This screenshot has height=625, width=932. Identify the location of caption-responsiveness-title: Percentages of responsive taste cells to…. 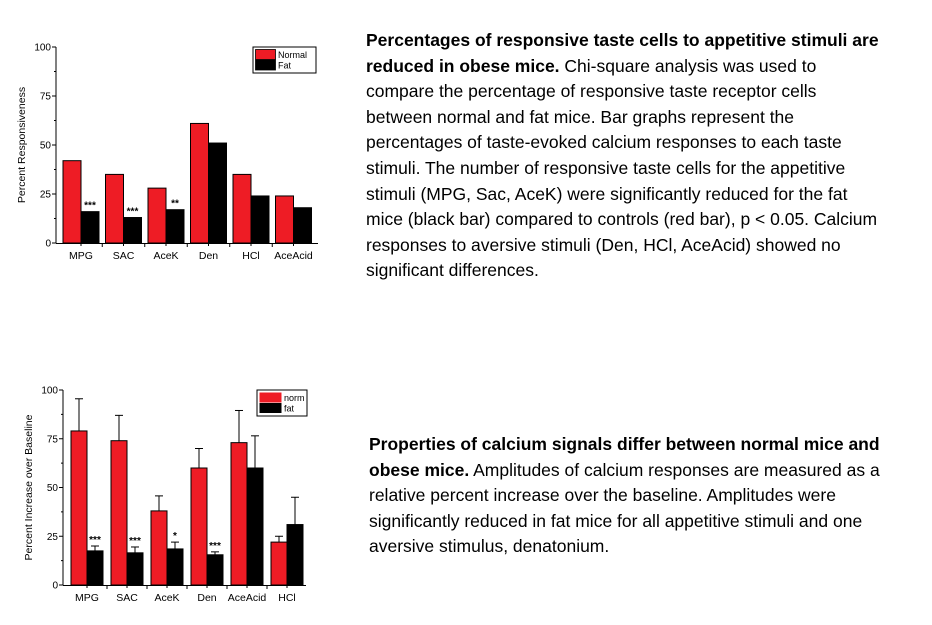
(622, 53).